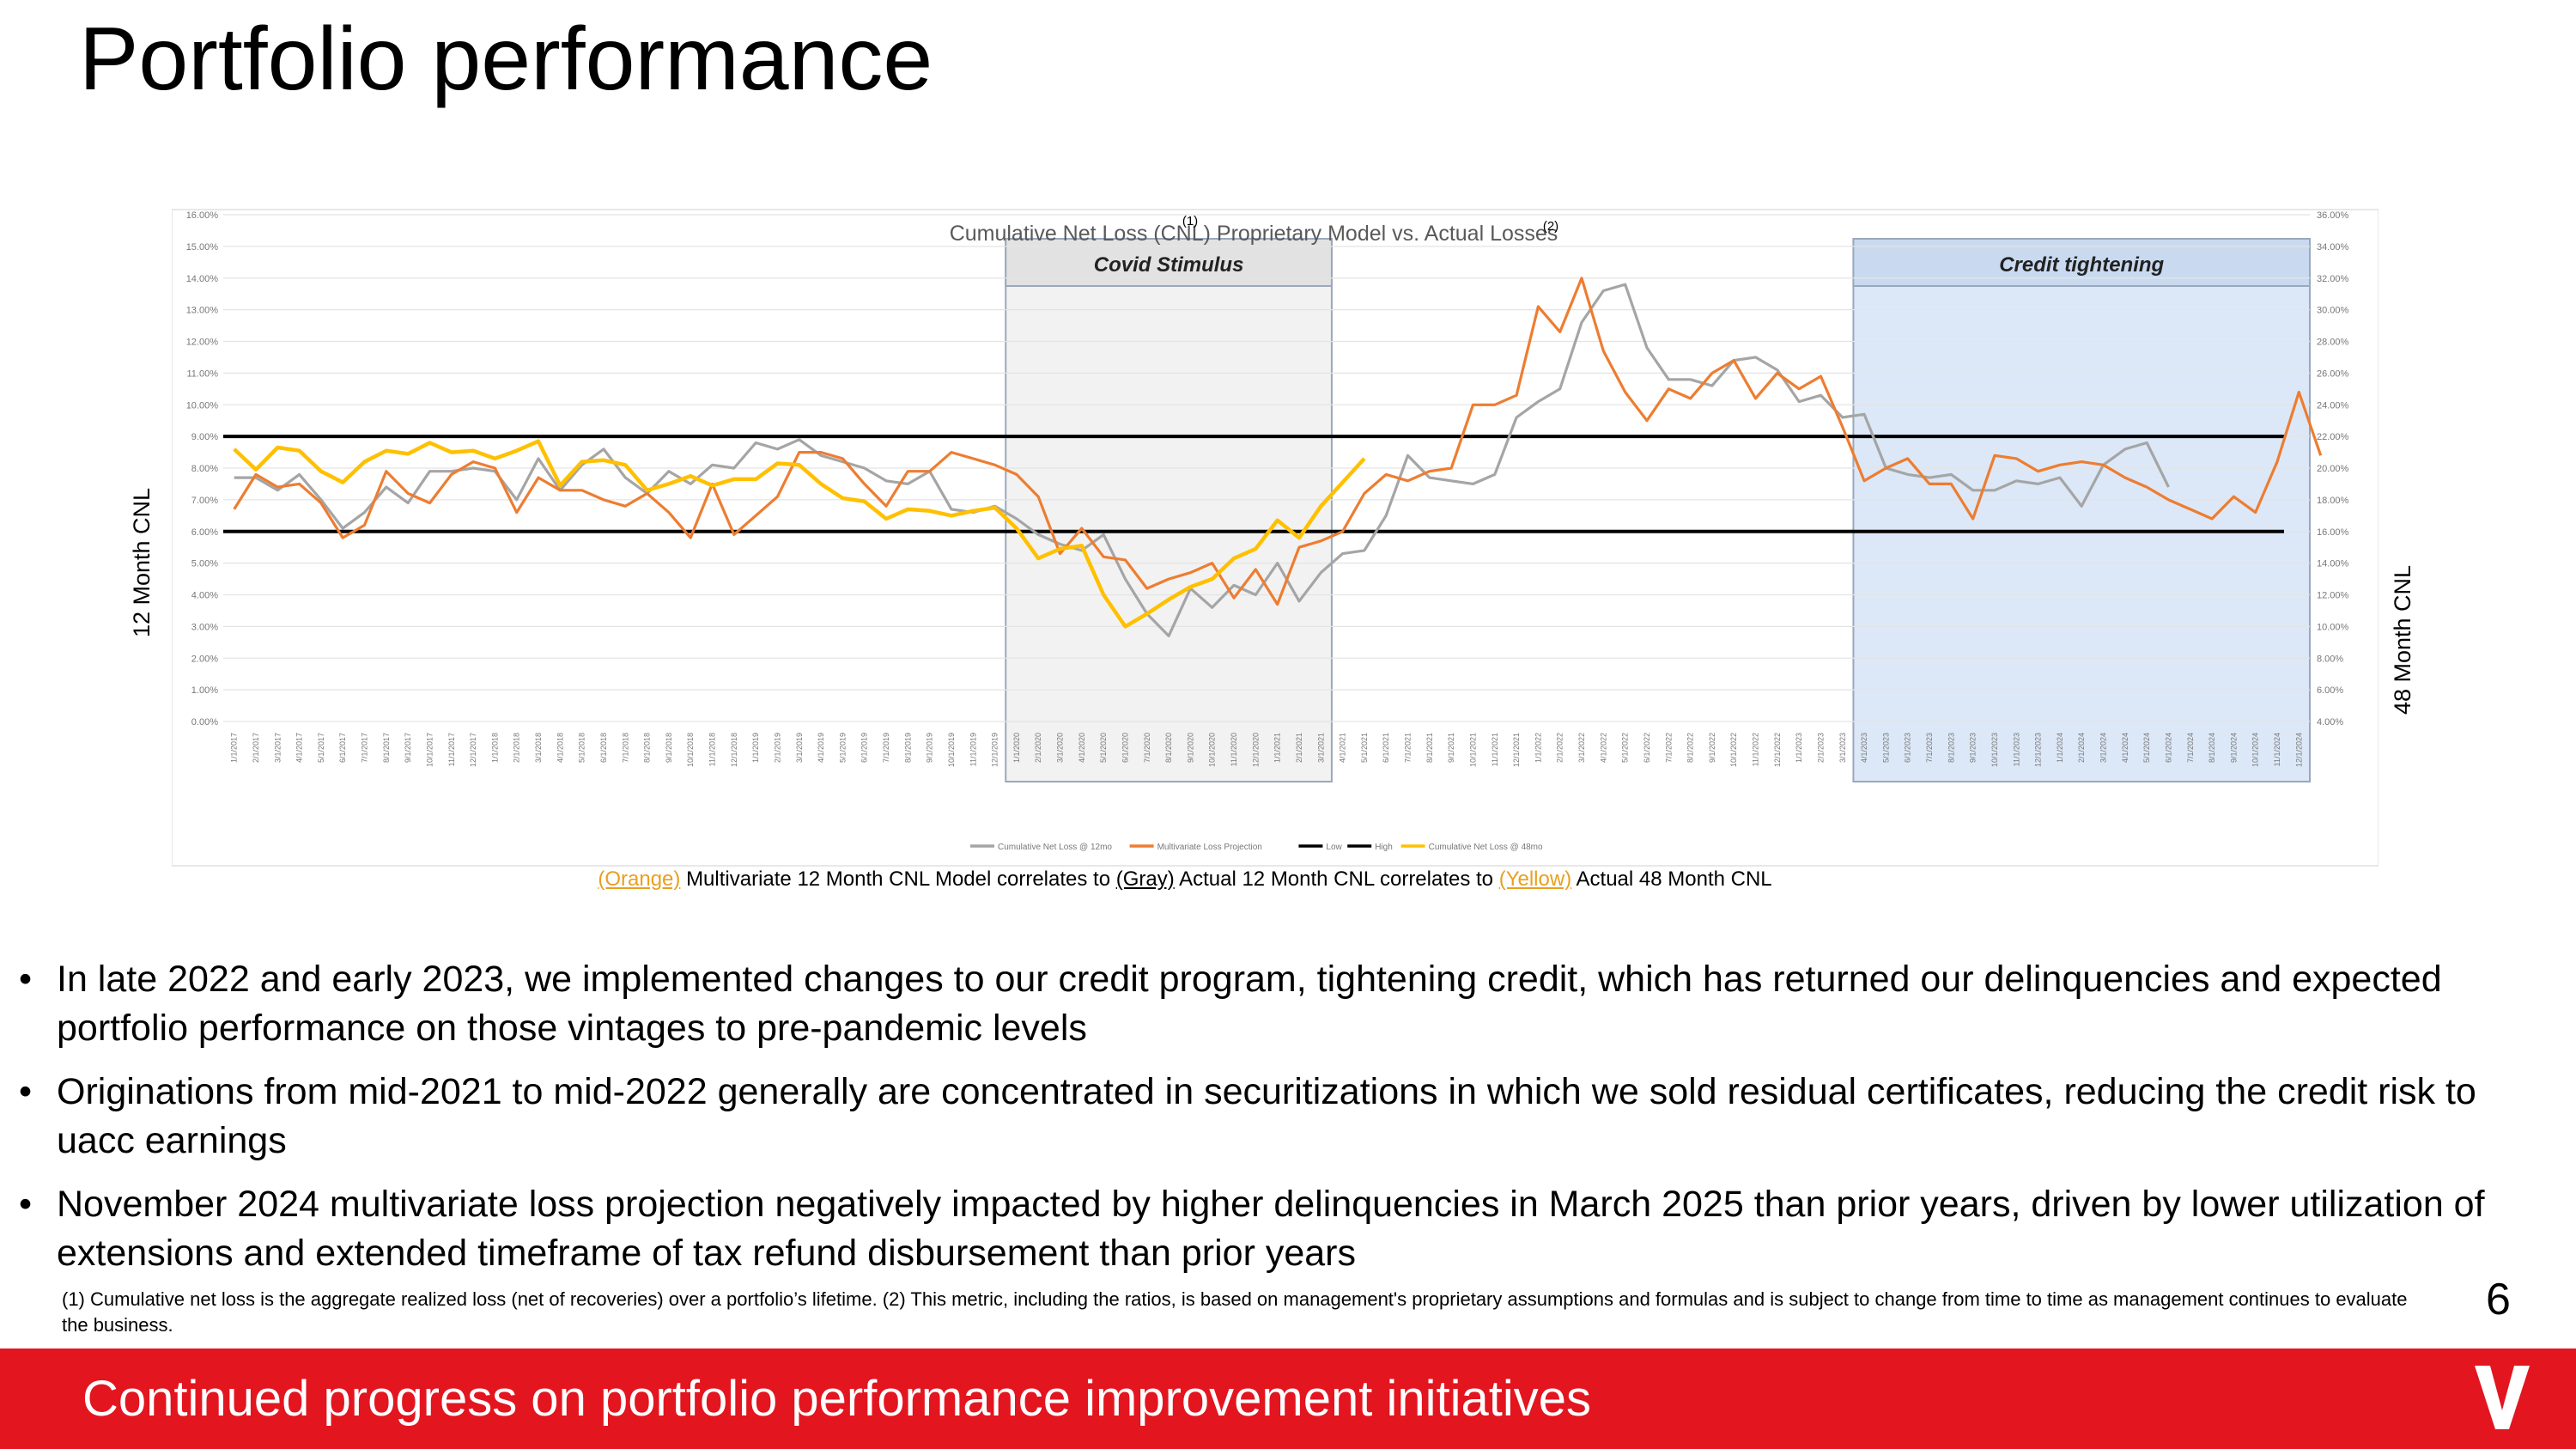 The image size is (2576, 1449). I want to click on x-tick-label: 1/1/2020, so click(1017, 748).